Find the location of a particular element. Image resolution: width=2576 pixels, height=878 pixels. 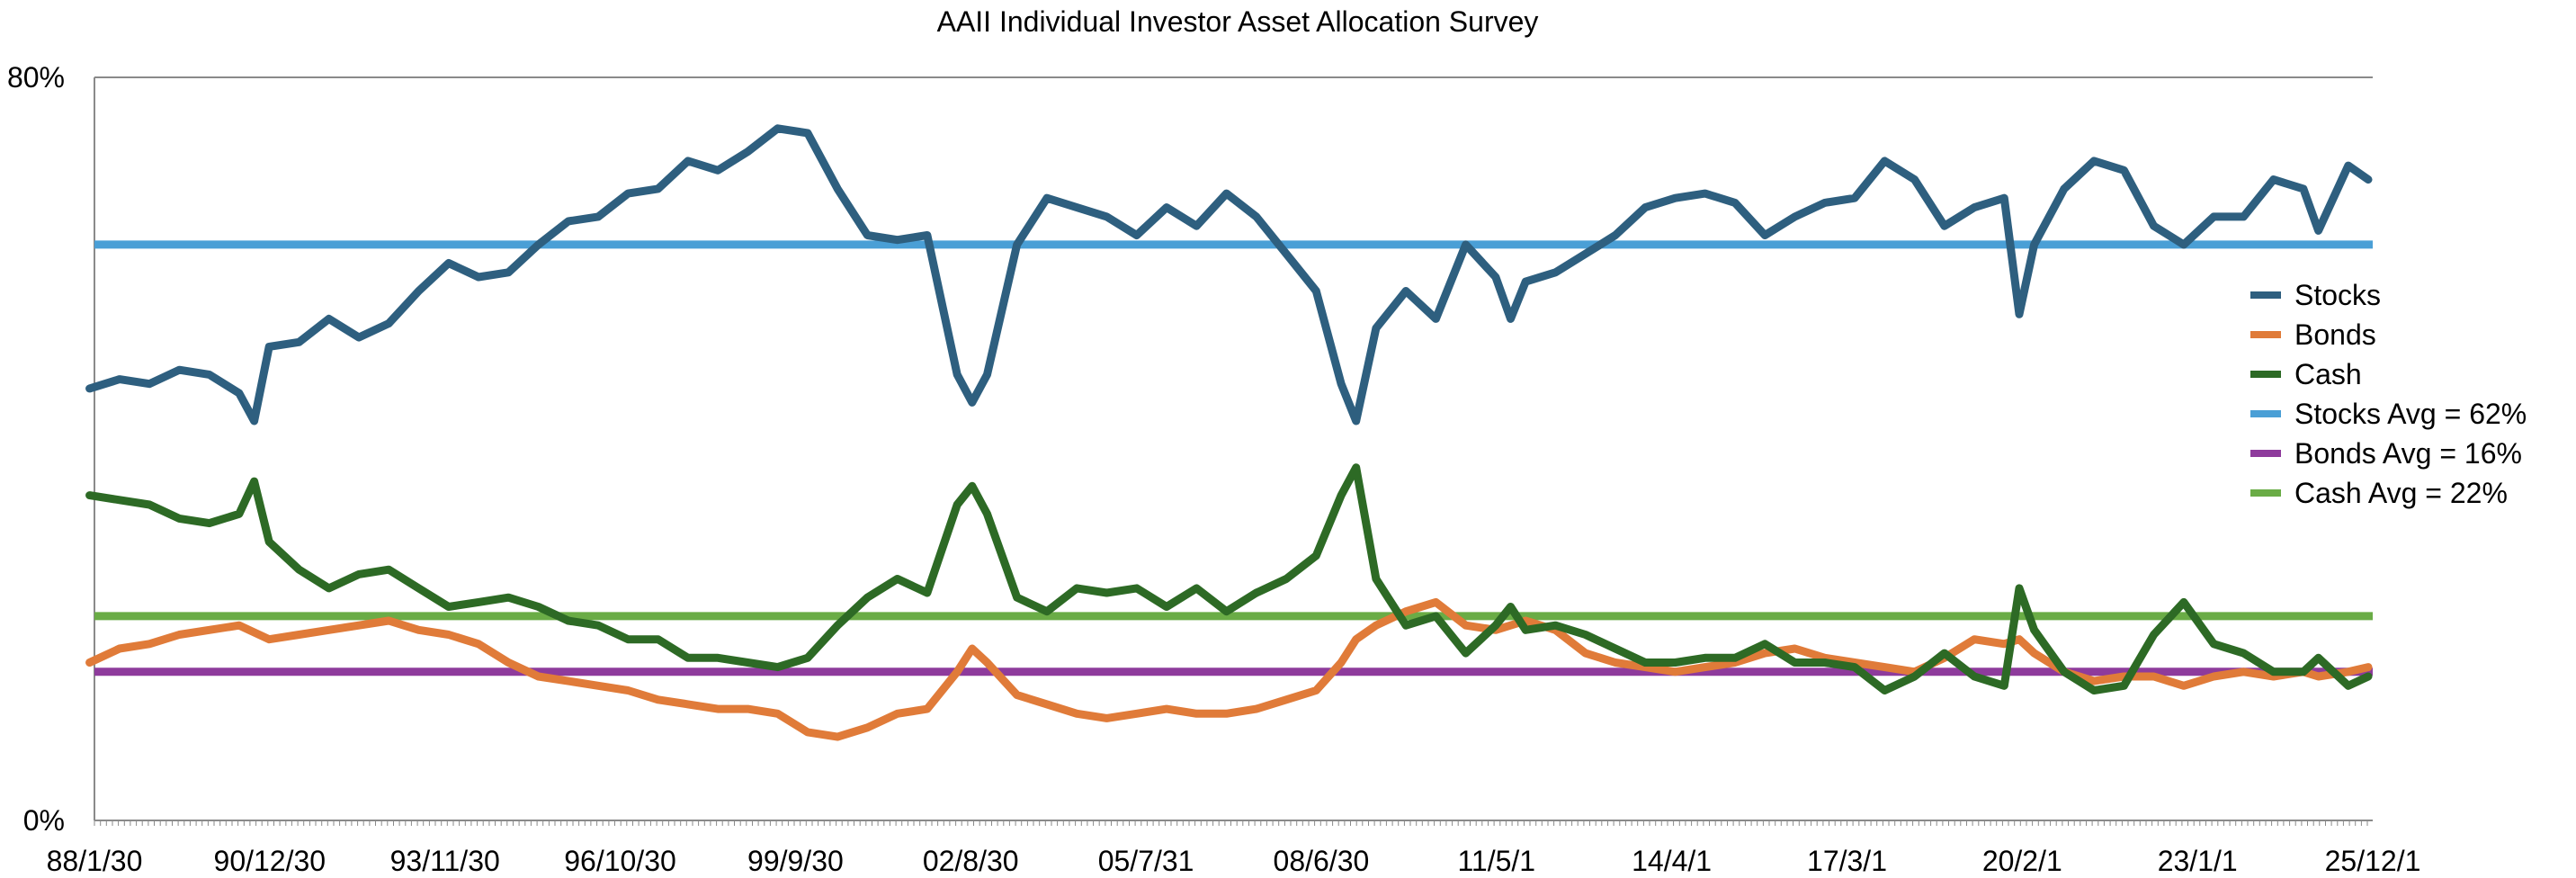

y-tick-label: 80% is located at coordinates (36, 78).